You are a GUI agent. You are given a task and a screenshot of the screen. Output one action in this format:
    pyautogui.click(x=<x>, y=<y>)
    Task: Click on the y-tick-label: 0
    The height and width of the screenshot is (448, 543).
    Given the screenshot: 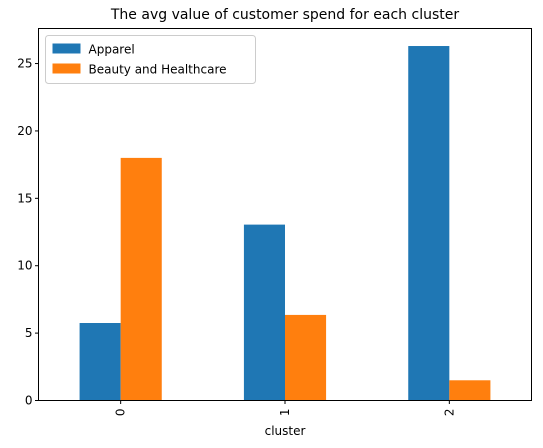 What is the action you would take?
    pyautogui.click(x=29, y=401)
    